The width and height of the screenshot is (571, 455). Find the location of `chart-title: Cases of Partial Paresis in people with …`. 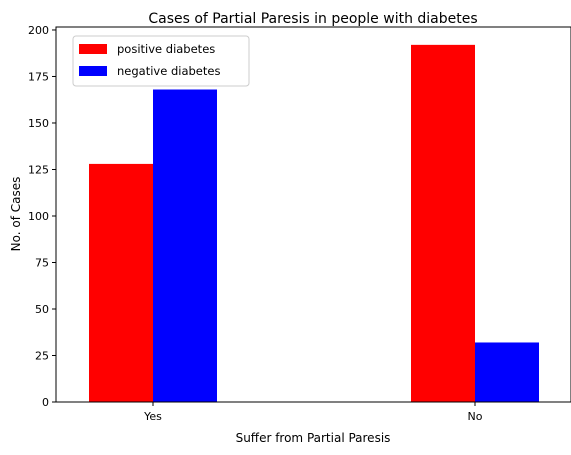

chart-title: Cases of Partial Paresis in people with … is located at coordinates (312, 19).